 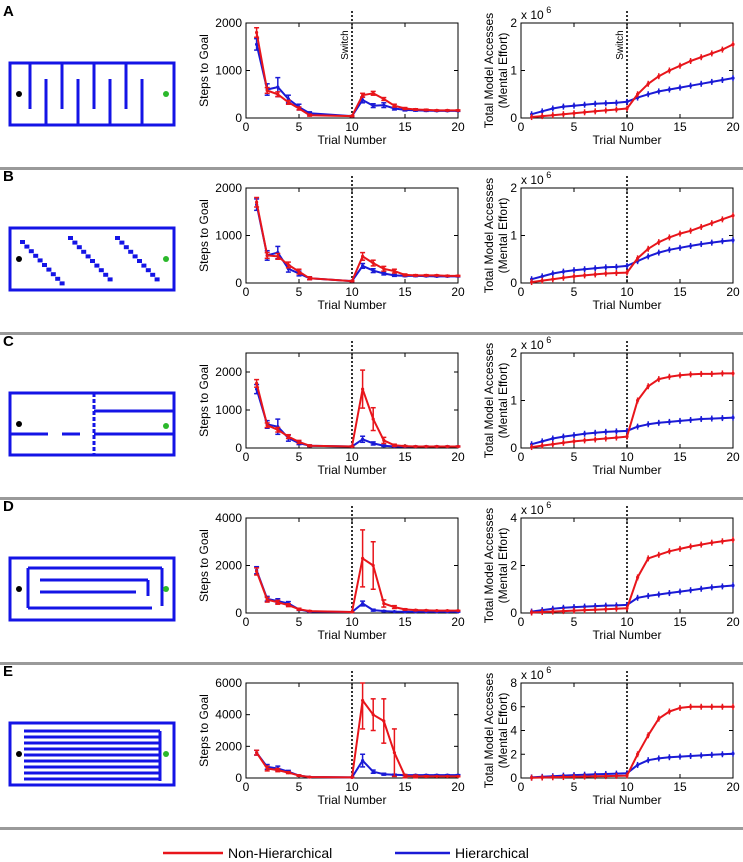 I want to click on y-tick-label: 8, so click(x=513, y=683).